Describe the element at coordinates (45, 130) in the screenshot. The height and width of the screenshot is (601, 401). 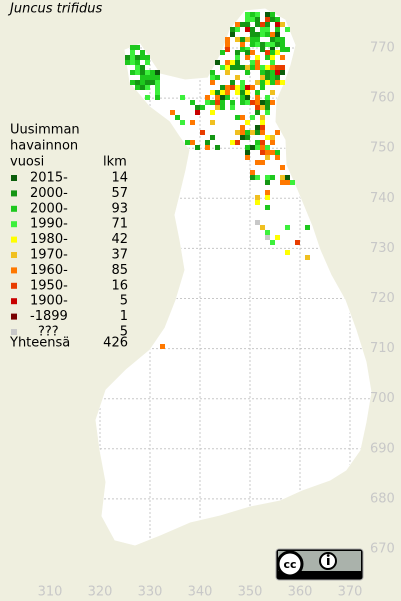
I see `legend-heading: Uusimman` at that location.